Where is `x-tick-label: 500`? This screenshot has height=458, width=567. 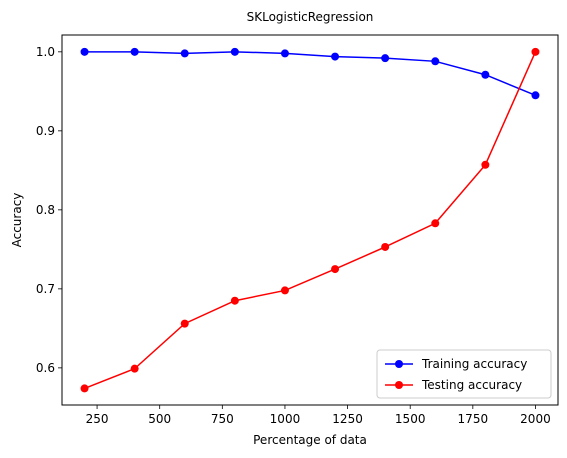
x-tick-label: 500 is located at coordinates (159, 419).